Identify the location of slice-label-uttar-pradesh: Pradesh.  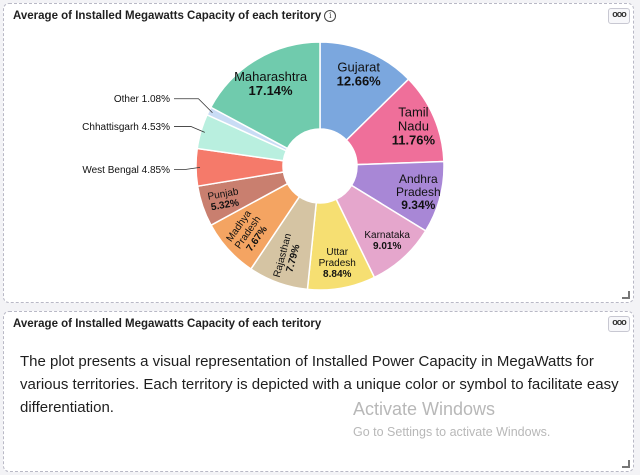
(337, 263).